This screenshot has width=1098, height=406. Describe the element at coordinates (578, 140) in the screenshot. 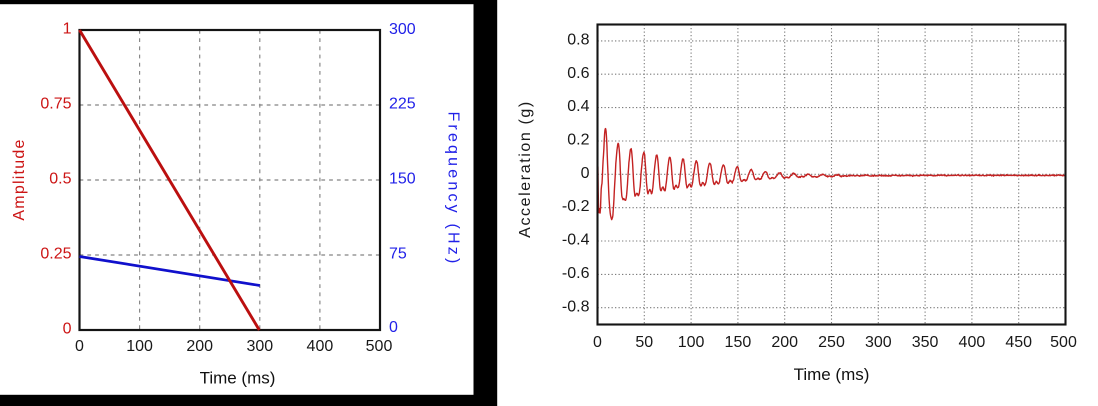

I see `svg-text: 0.2` at that location.